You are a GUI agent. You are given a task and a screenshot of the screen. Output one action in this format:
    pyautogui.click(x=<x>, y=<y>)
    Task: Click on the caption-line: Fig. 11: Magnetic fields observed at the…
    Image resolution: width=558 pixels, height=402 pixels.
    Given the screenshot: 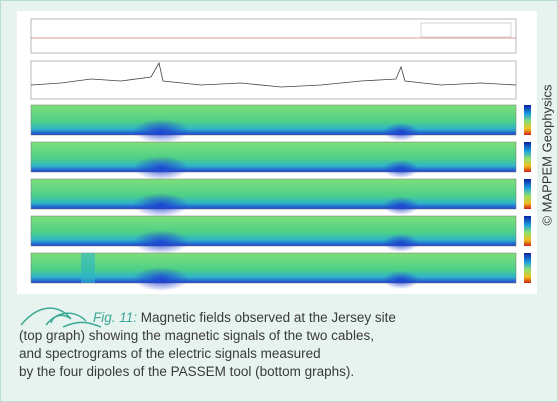 What is the action you would take?
    pyautogui.click(x=244, y=318)
    